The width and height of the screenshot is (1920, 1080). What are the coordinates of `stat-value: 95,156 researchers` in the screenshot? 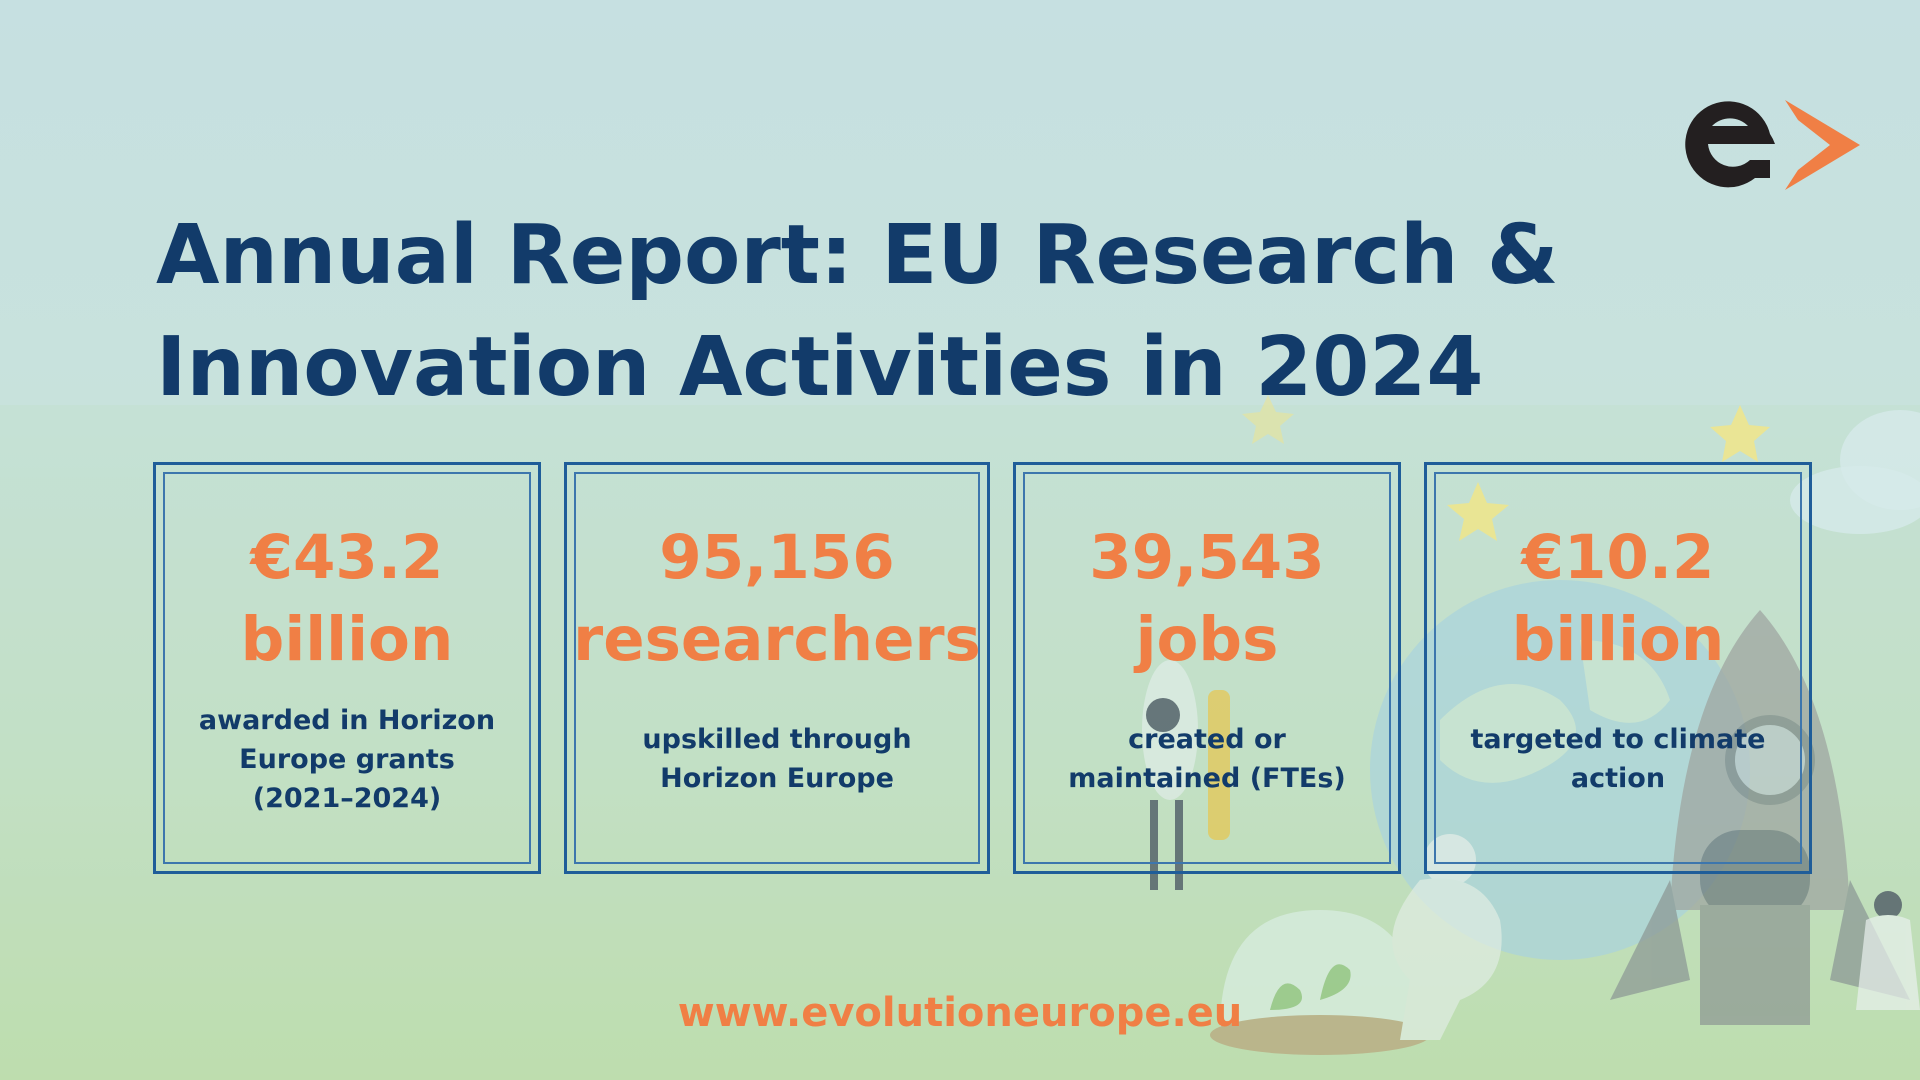 It's located at (777, 599).